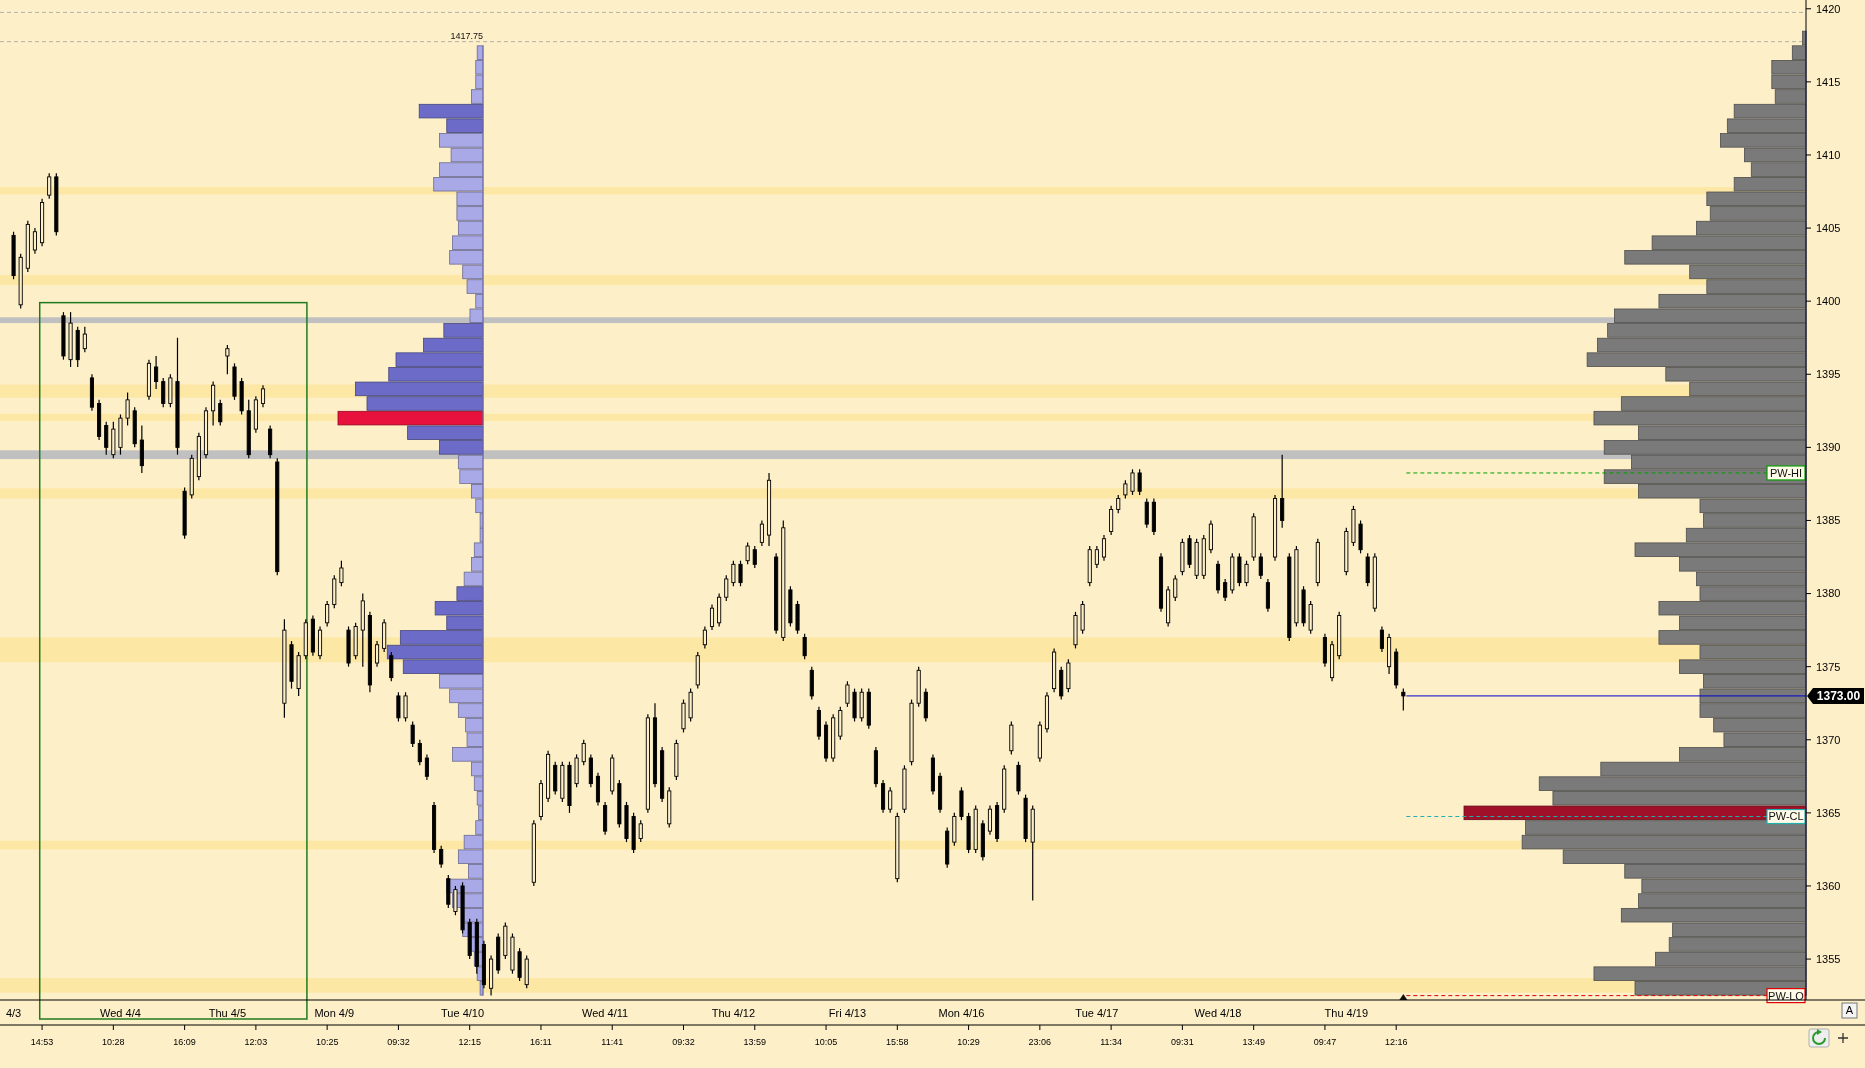 Image resolution: width=1865 pixels, height=1068 pixels. Describe the element at coordinates (466, 35) in the screenshot. I see `annotation: 1417.75` at that location.